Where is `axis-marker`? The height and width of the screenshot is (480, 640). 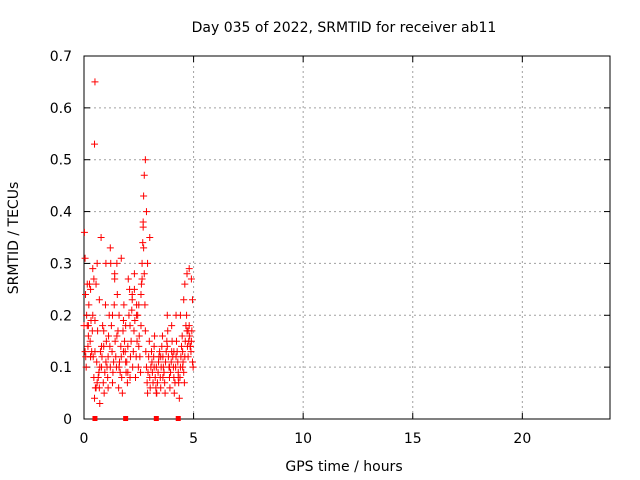
axis-marker is located at coordinates (156, 418).